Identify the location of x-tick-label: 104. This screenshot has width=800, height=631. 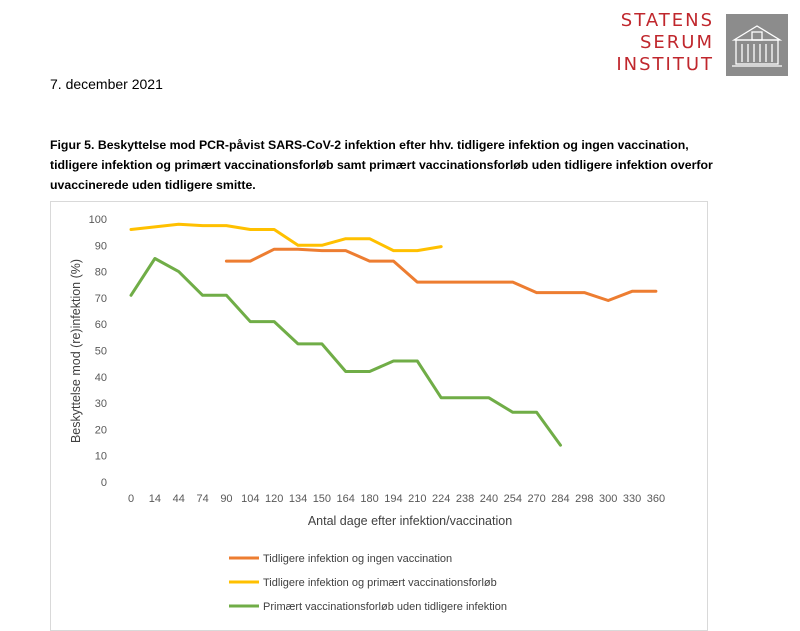
(250, 499).